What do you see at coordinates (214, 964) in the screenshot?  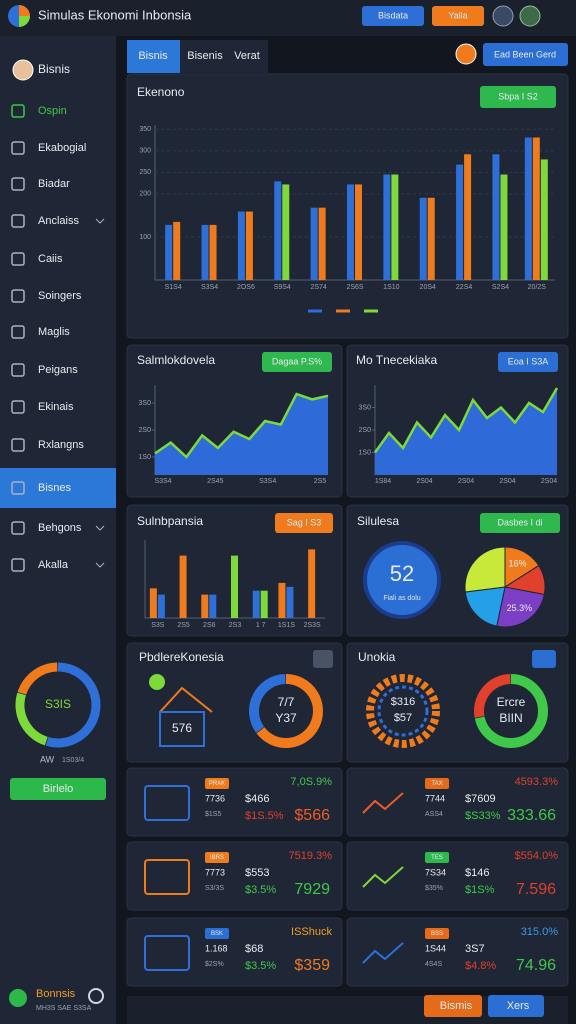 I see `card-small: $2S%` at bounding box center [214, 964].